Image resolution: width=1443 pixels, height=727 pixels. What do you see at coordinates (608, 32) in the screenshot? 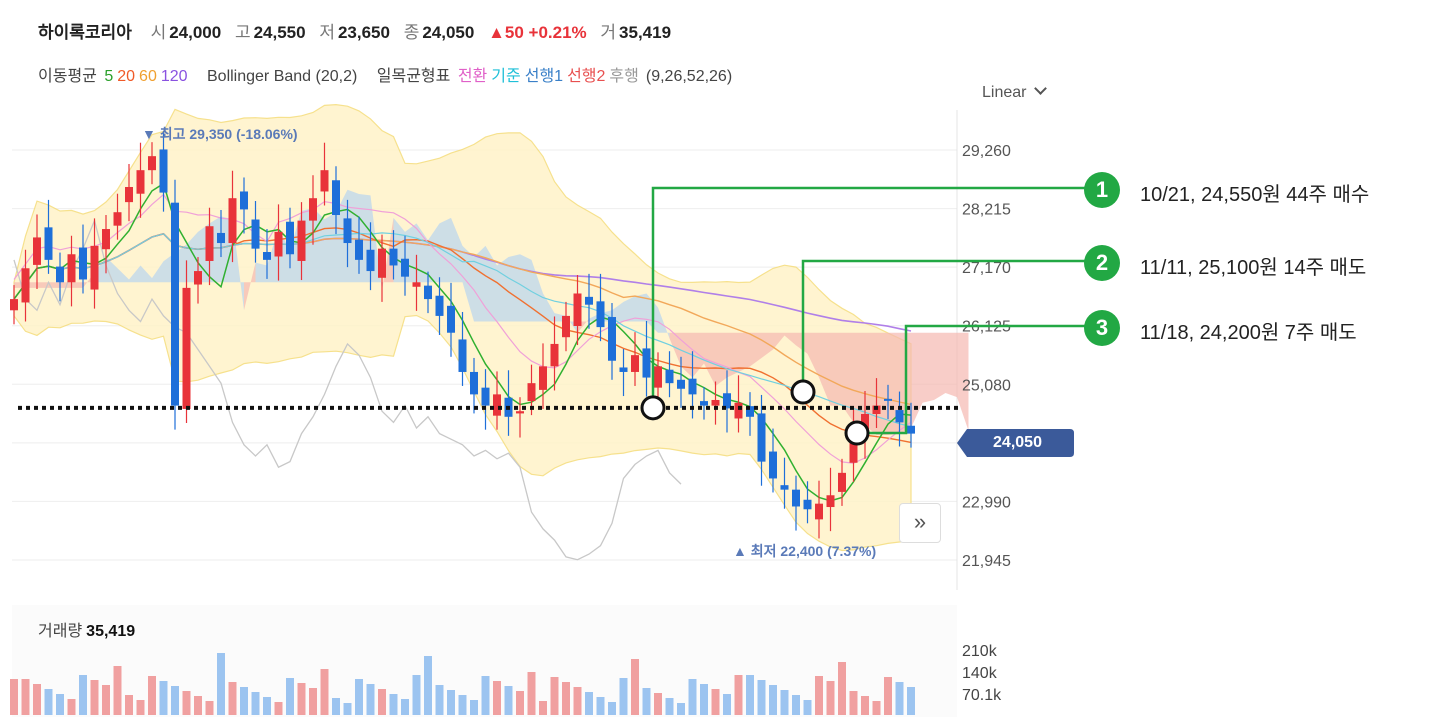
I see `volume-label: 거` at bounding box center [608, 32].